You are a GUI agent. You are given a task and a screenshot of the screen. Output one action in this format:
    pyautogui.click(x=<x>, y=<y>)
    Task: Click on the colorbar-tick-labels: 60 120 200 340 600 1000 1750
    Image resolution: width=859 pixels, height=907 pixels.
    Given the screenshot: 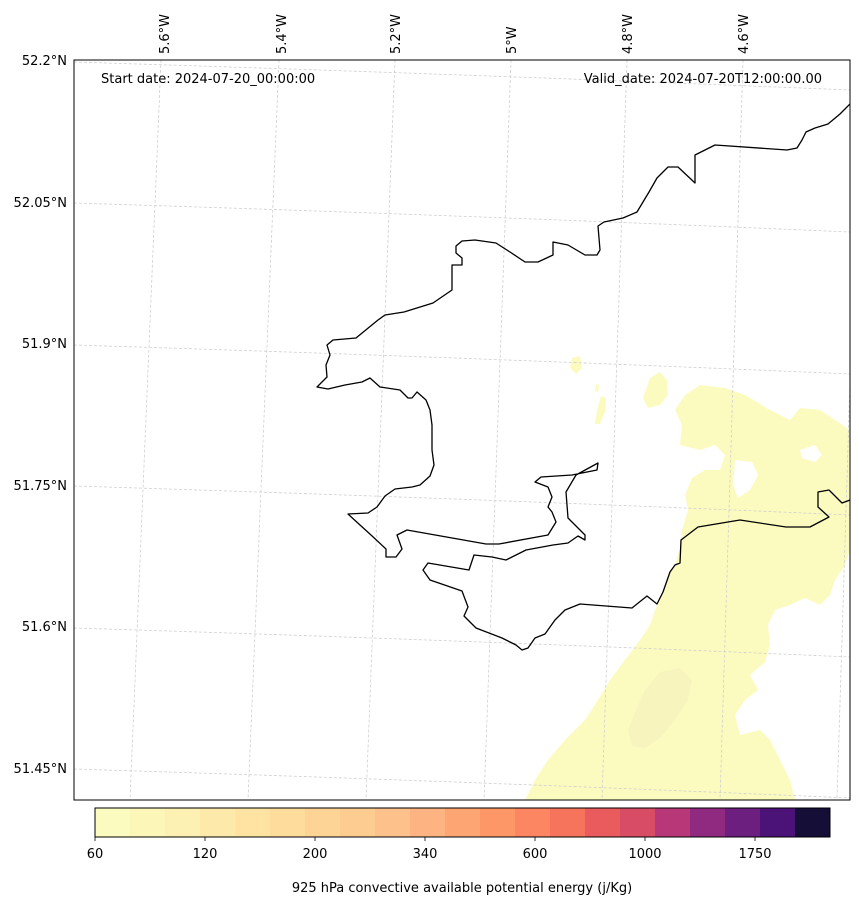 What is the action you would take?
    pyautogui.click(x=429, y=854)
    